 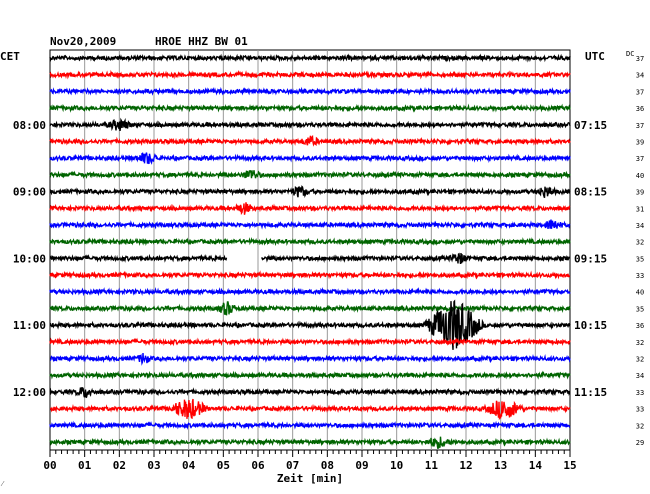 What do you see at coordinates (119, 465) in the screenshot?
I see `x-tick-label: 02` at bounding box center [119, 465].